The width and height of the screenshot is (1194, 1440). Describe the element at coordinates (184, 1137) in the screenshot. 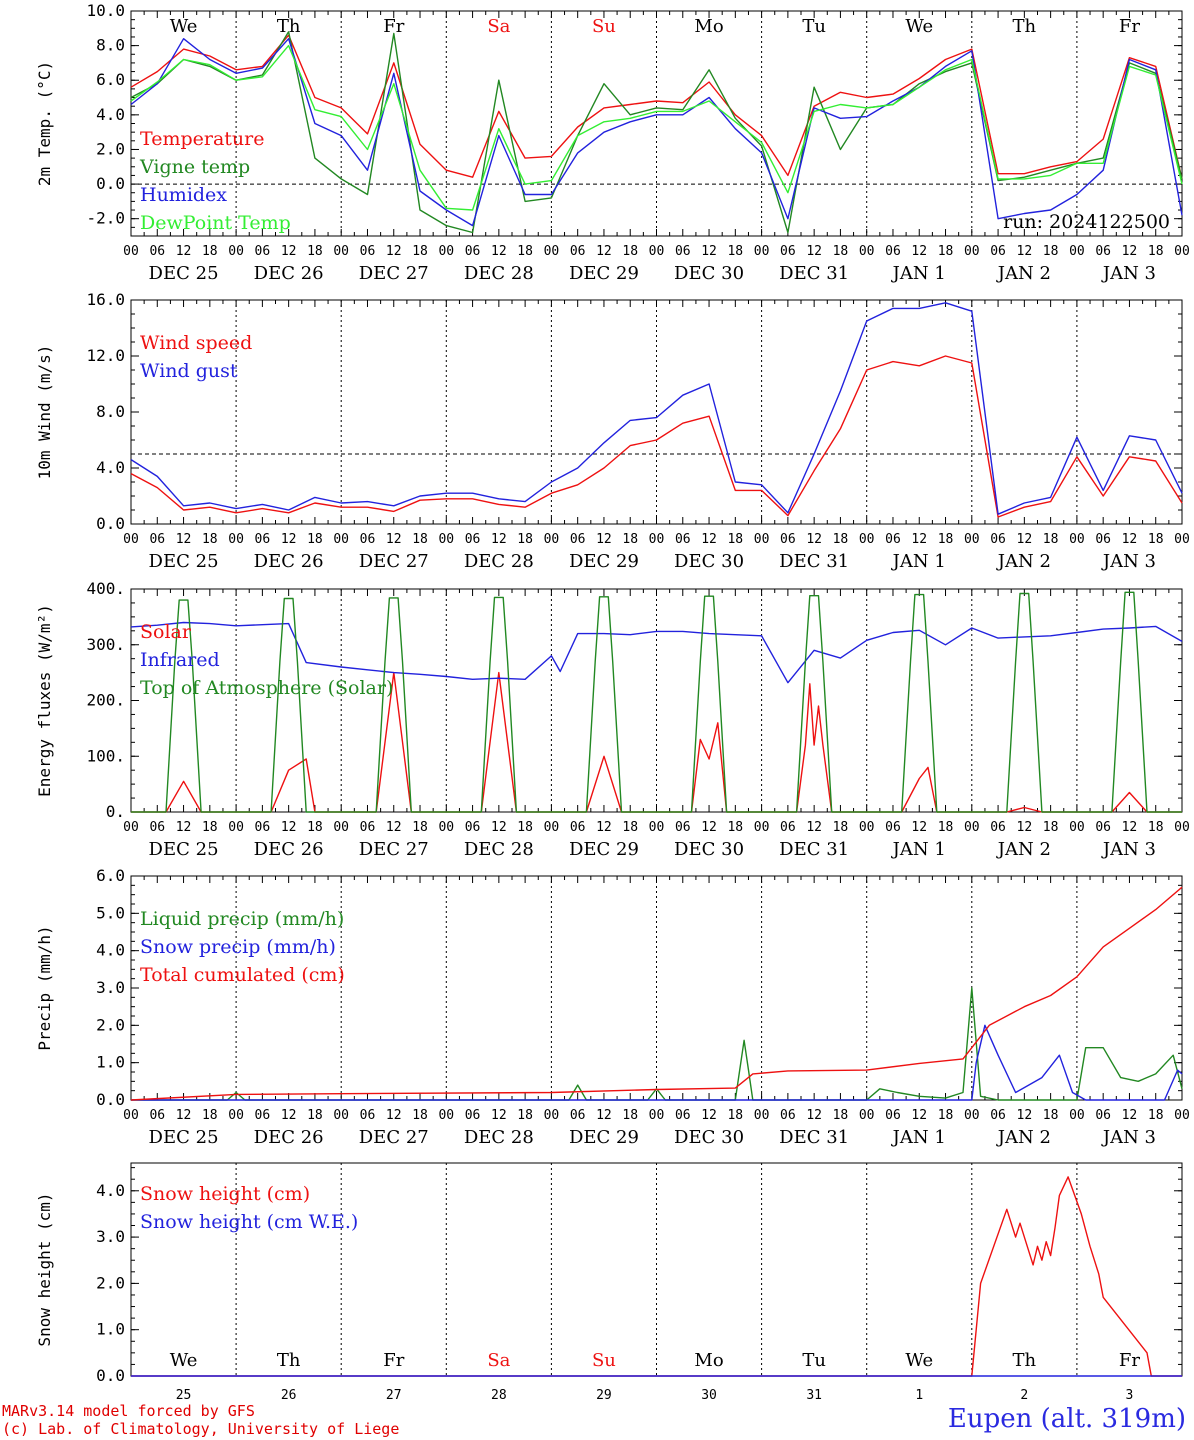

I see `date-label: DEC 25` at that location.